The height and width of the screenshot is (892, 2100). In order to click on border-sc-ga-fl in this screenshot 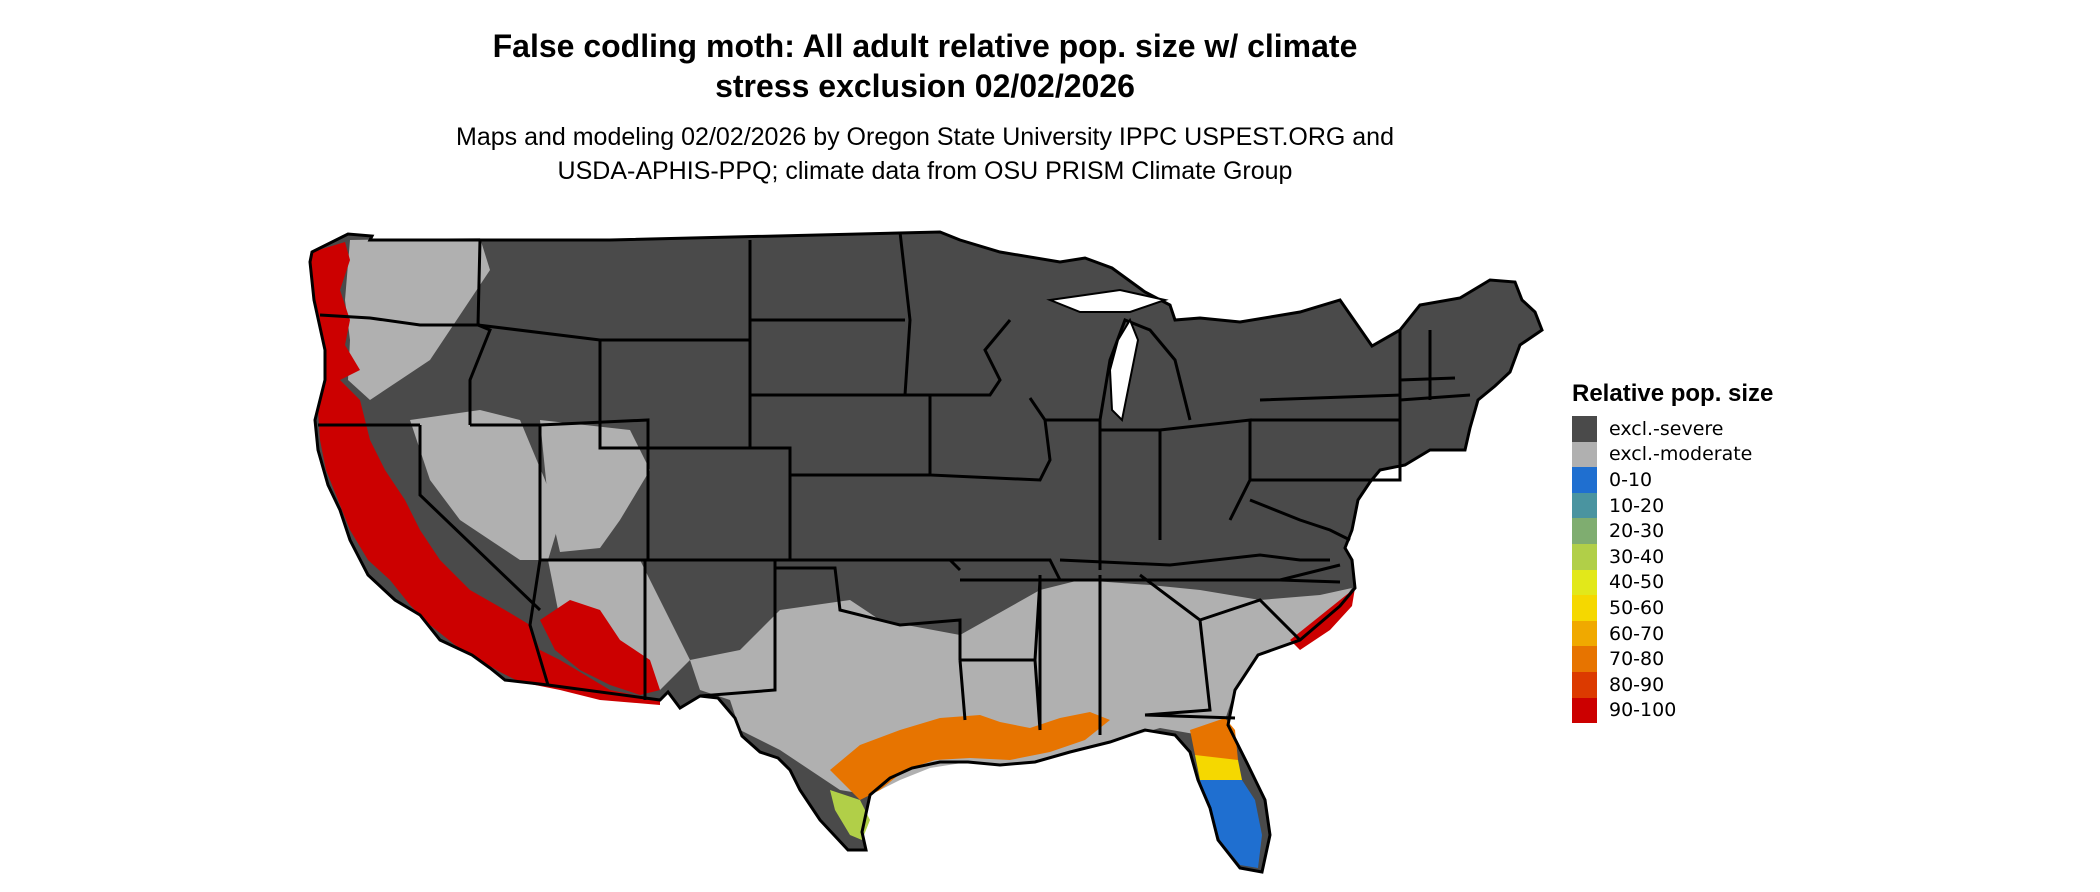, I will do `click(1223, 659)`.